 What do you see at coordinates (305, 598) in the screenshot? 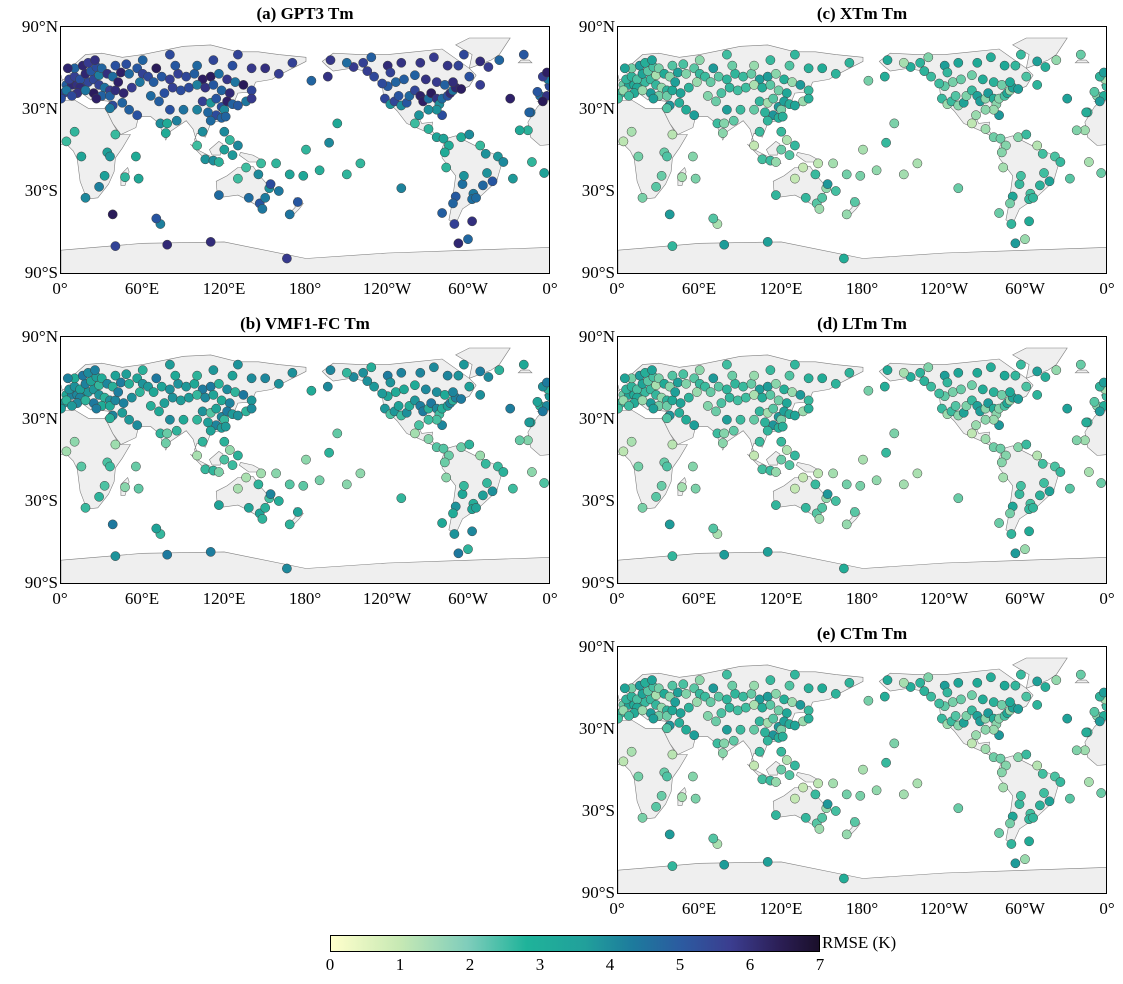
I see `longitude-label: 180°` at bounding box center [305, 598].